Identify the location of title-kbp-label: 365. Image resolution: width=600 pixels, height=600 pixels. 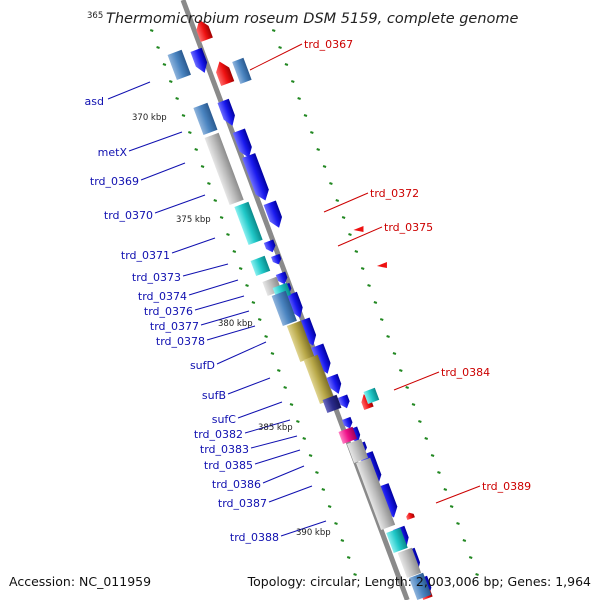
(95, 16).